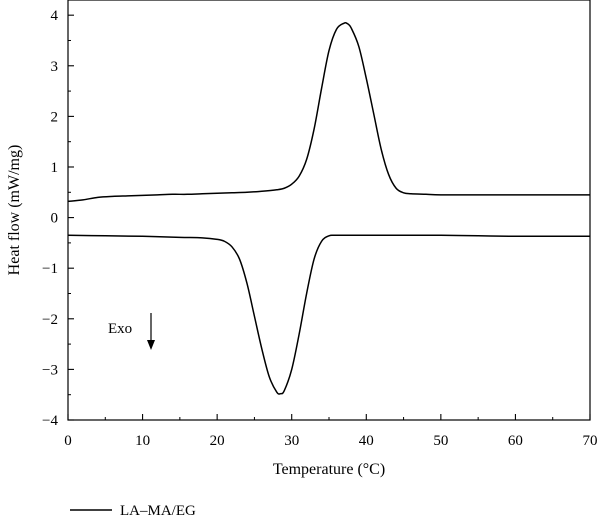 The height and width of the screenshot is (524, 600). What do you see at coordinates (55, 67) in the screenshot?
I see `y-tick-label: 3` at bounding box center [55, 67].